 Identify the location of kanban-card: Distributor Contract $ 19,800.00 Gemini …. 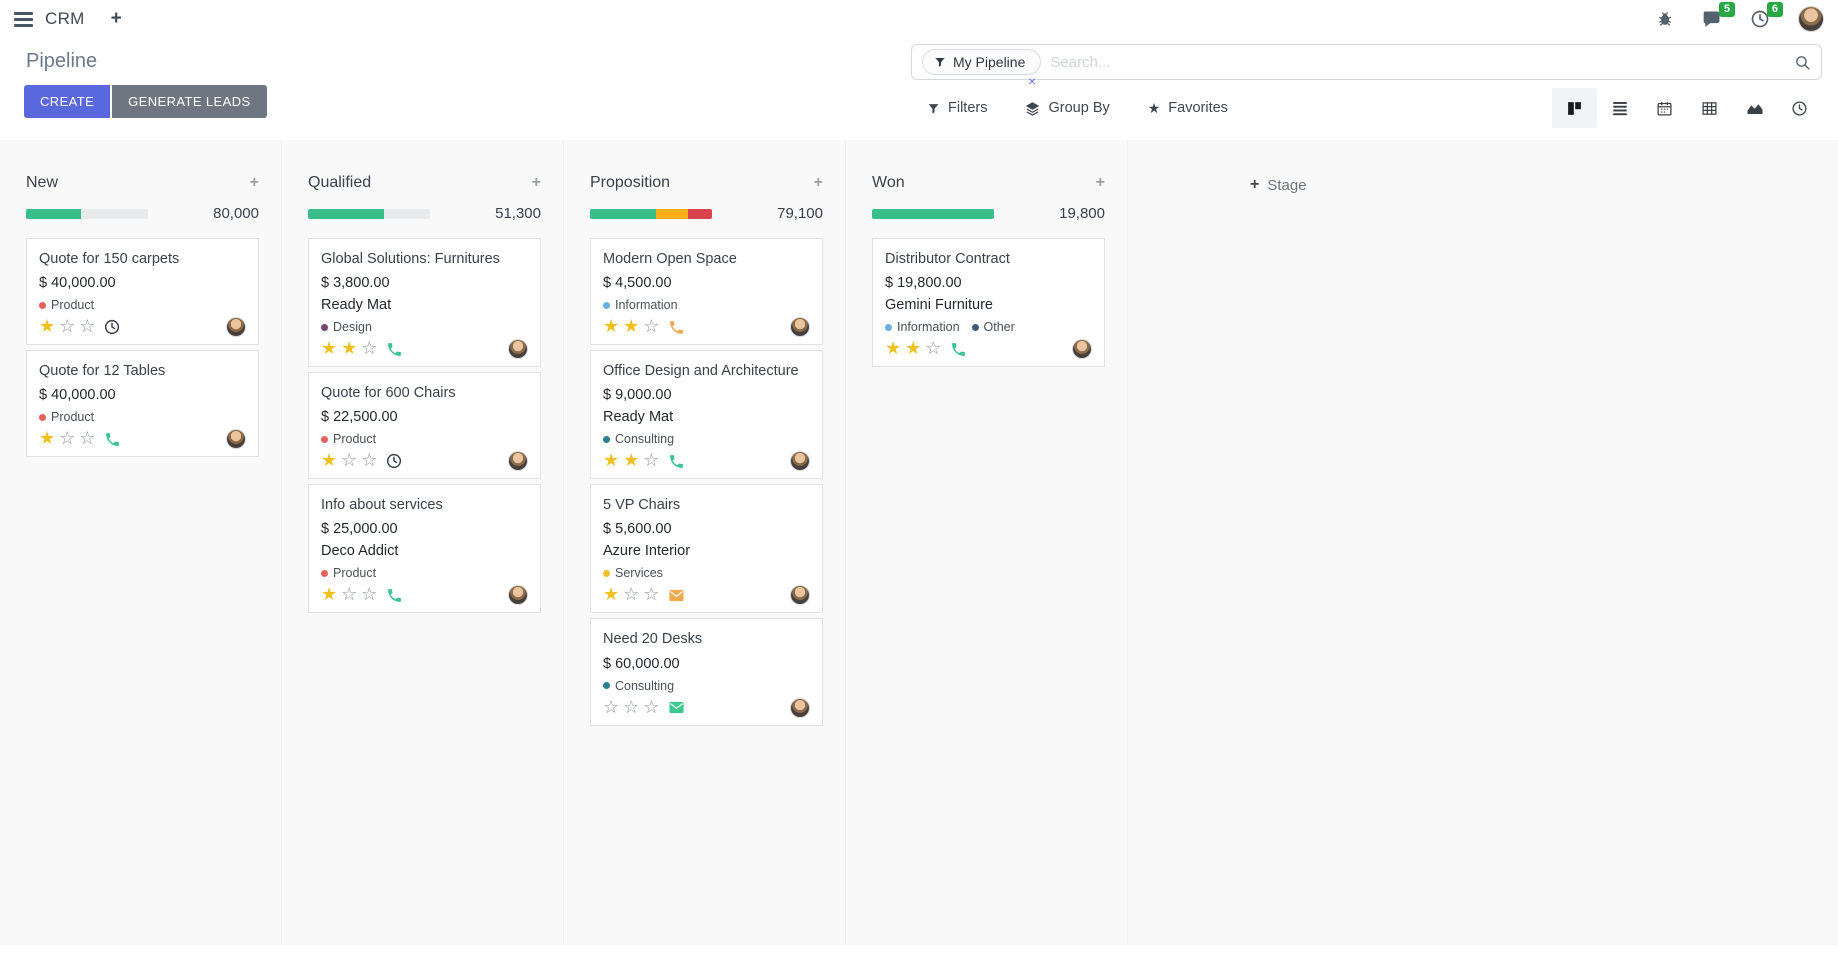
(988, 303).